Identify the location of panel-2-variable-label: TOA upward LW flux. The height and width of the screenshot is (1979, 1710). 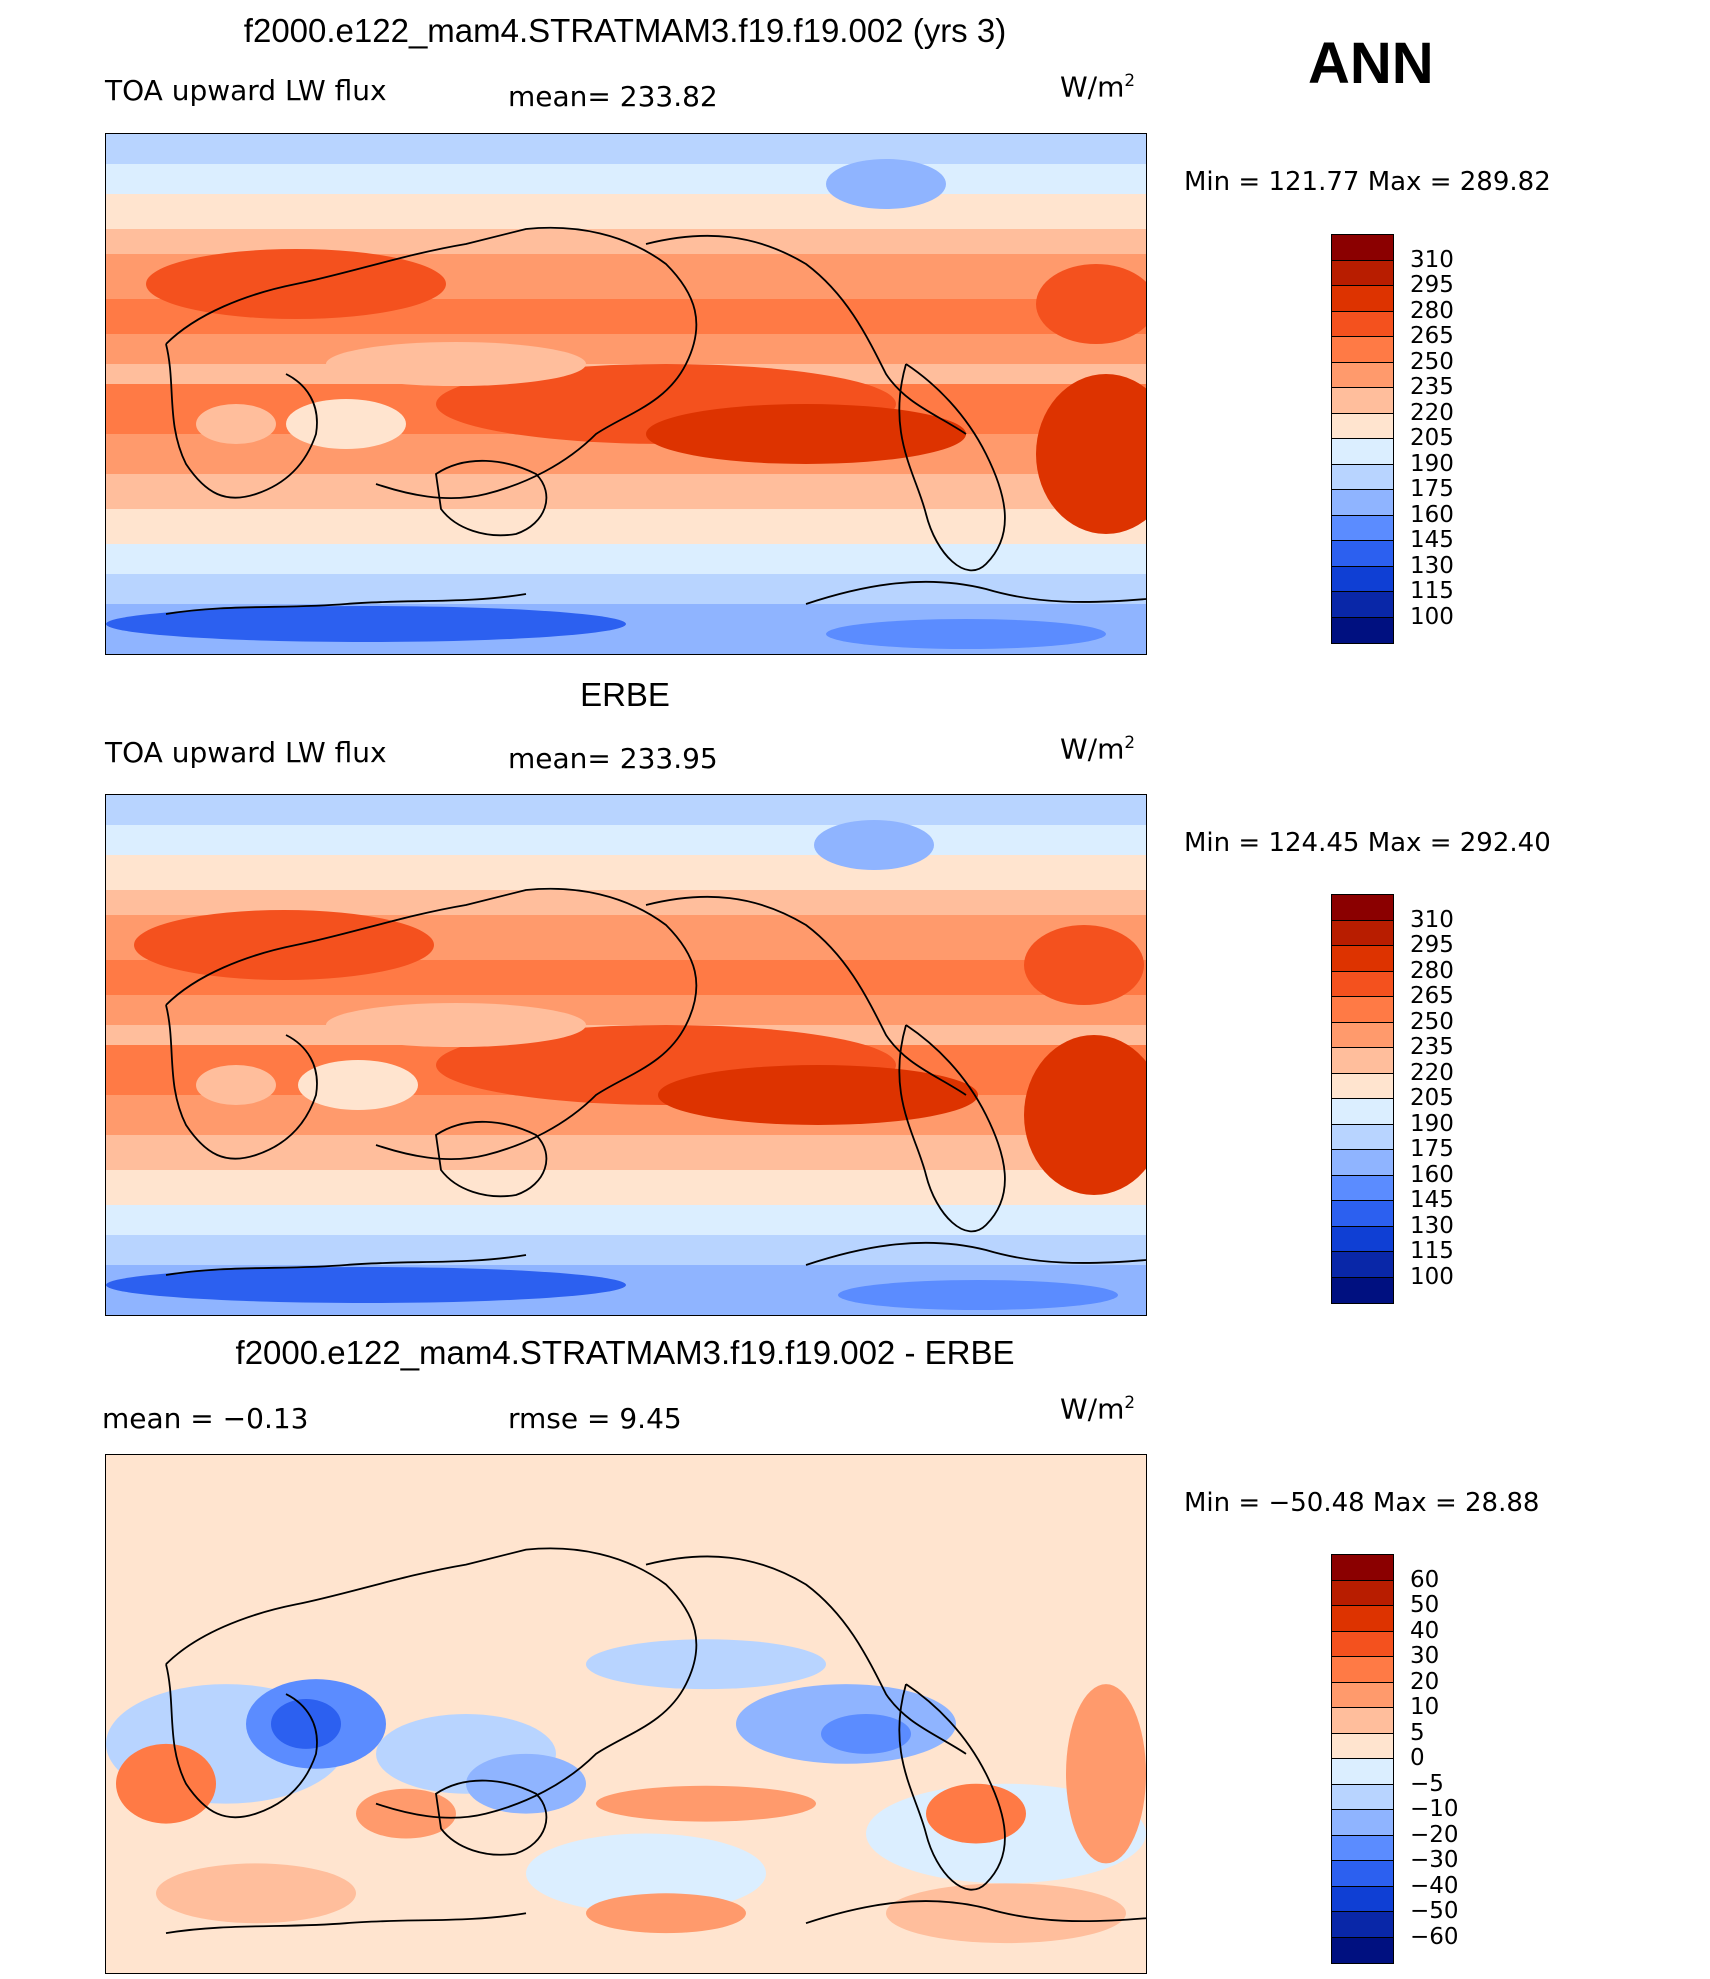
(246, 752).